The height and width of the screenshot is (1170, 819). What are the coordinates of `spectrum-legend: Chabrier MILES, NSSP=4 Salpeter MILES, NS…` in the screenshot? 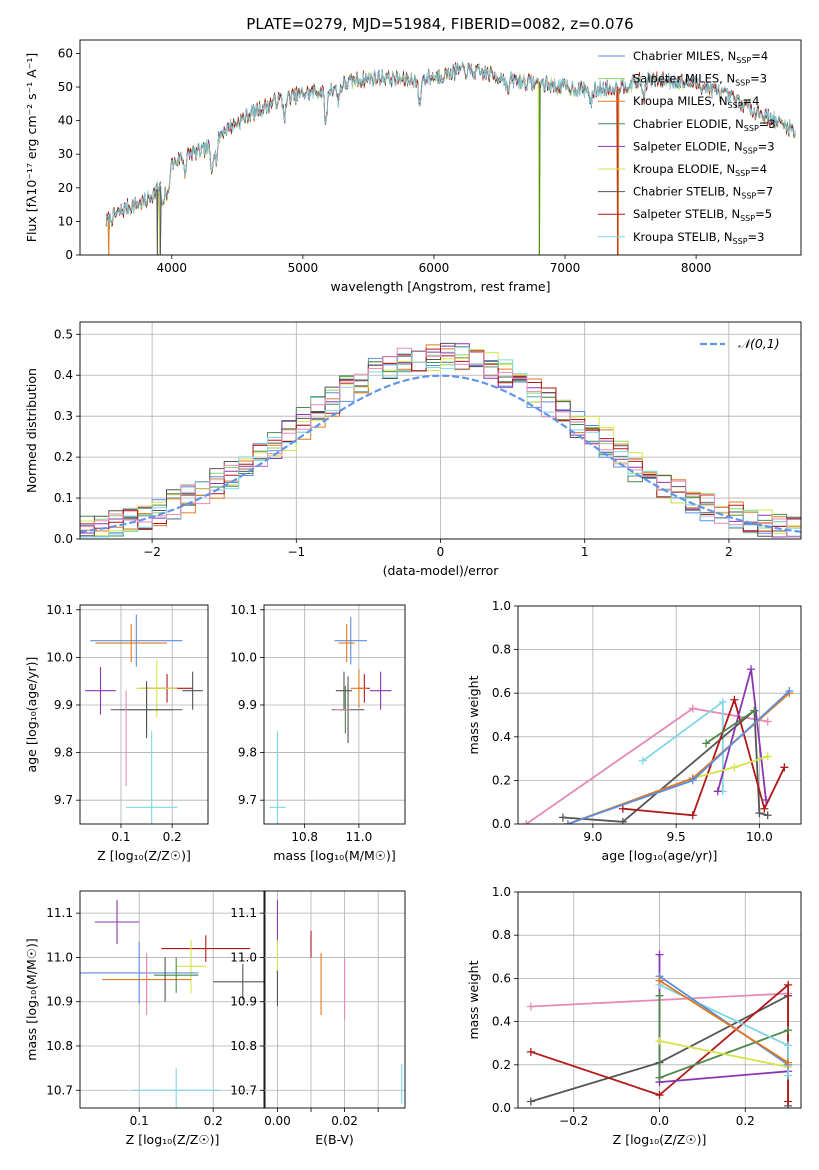 It's located at (687, 147).